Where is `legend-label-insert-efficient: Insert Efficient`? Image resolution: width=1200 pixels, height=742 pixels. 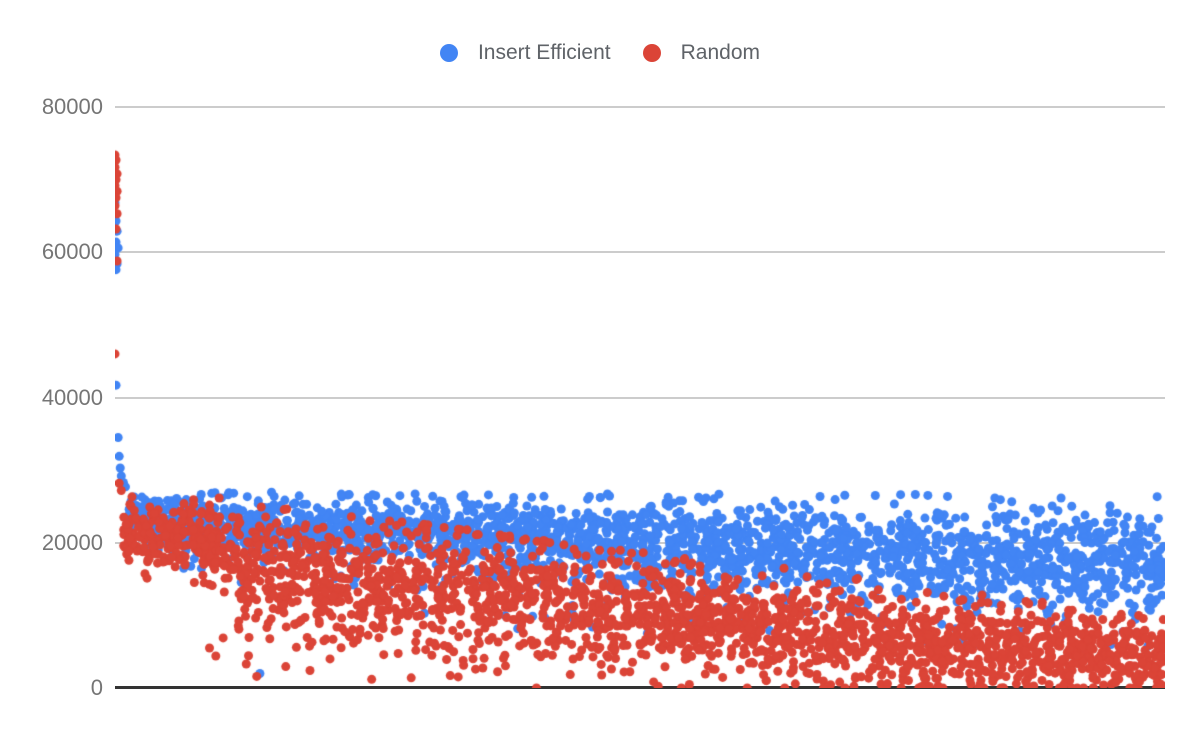
legend-label-insert-efficient: Insert Efficient is located at coordinates (544, 52).